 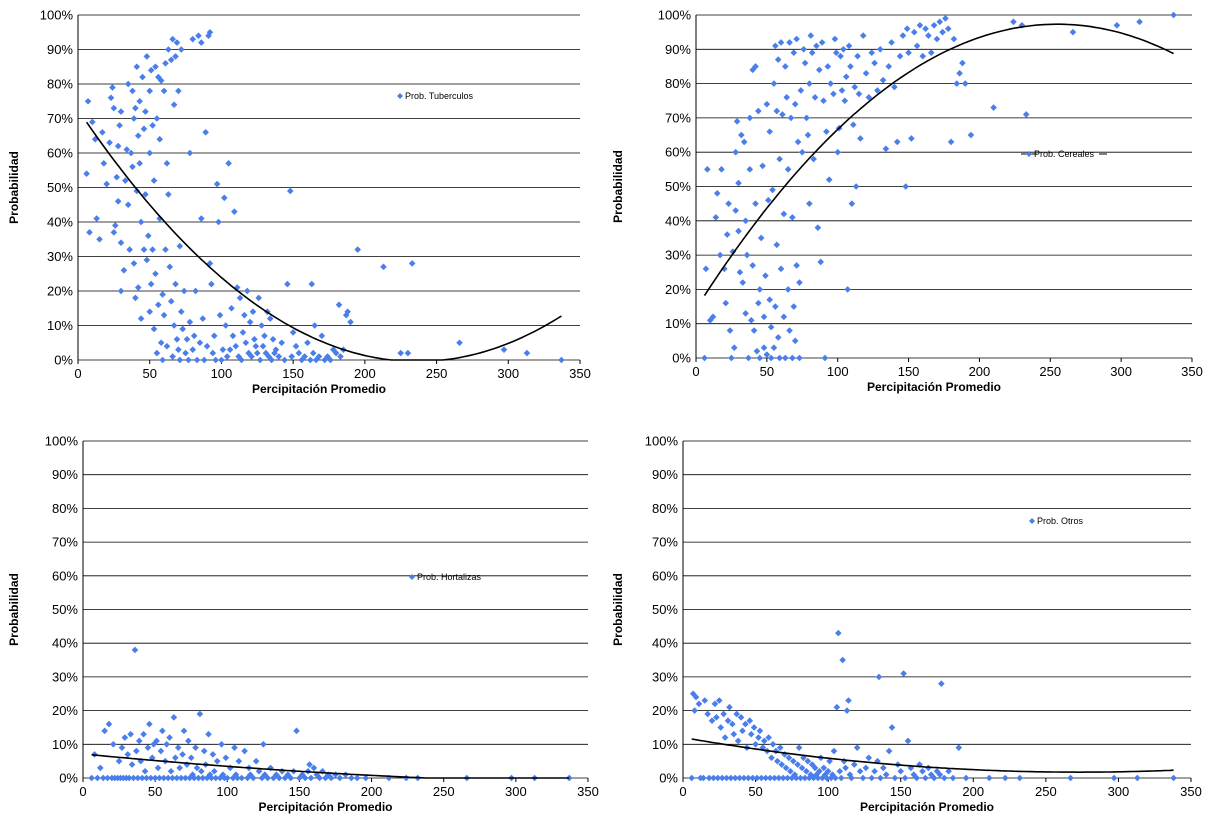 What do you see at coordinates (678, 117) in the screenshot?
I see `y-tick-label: 70%` at bounding box center [678, 117].